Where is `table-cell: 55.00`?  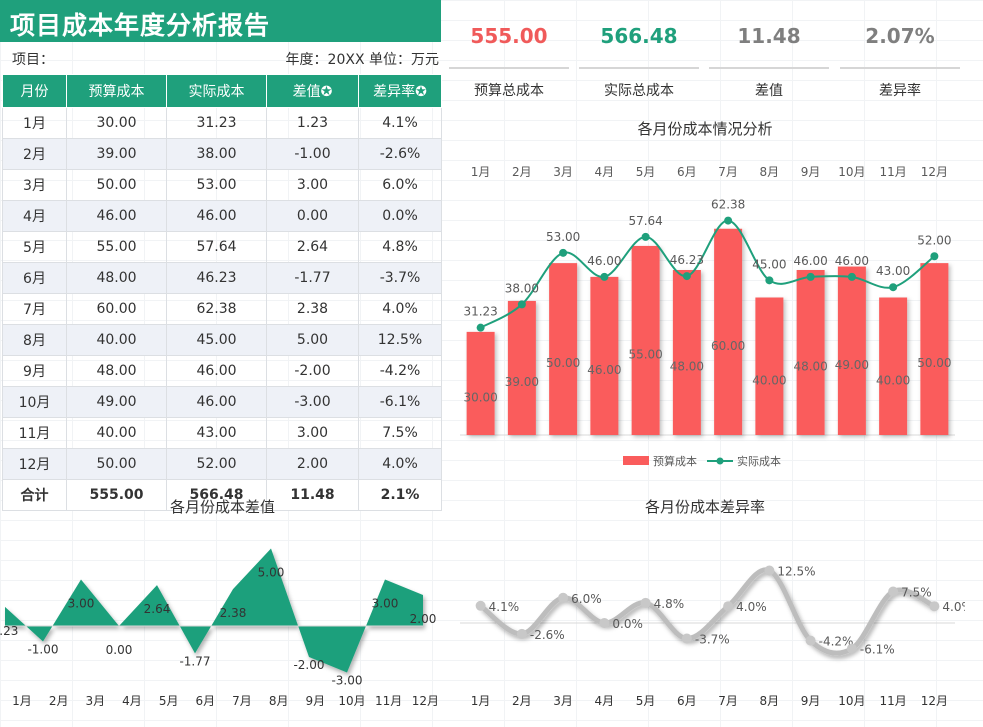 table-cell: 55.00 is located at coordinates (116, 247).